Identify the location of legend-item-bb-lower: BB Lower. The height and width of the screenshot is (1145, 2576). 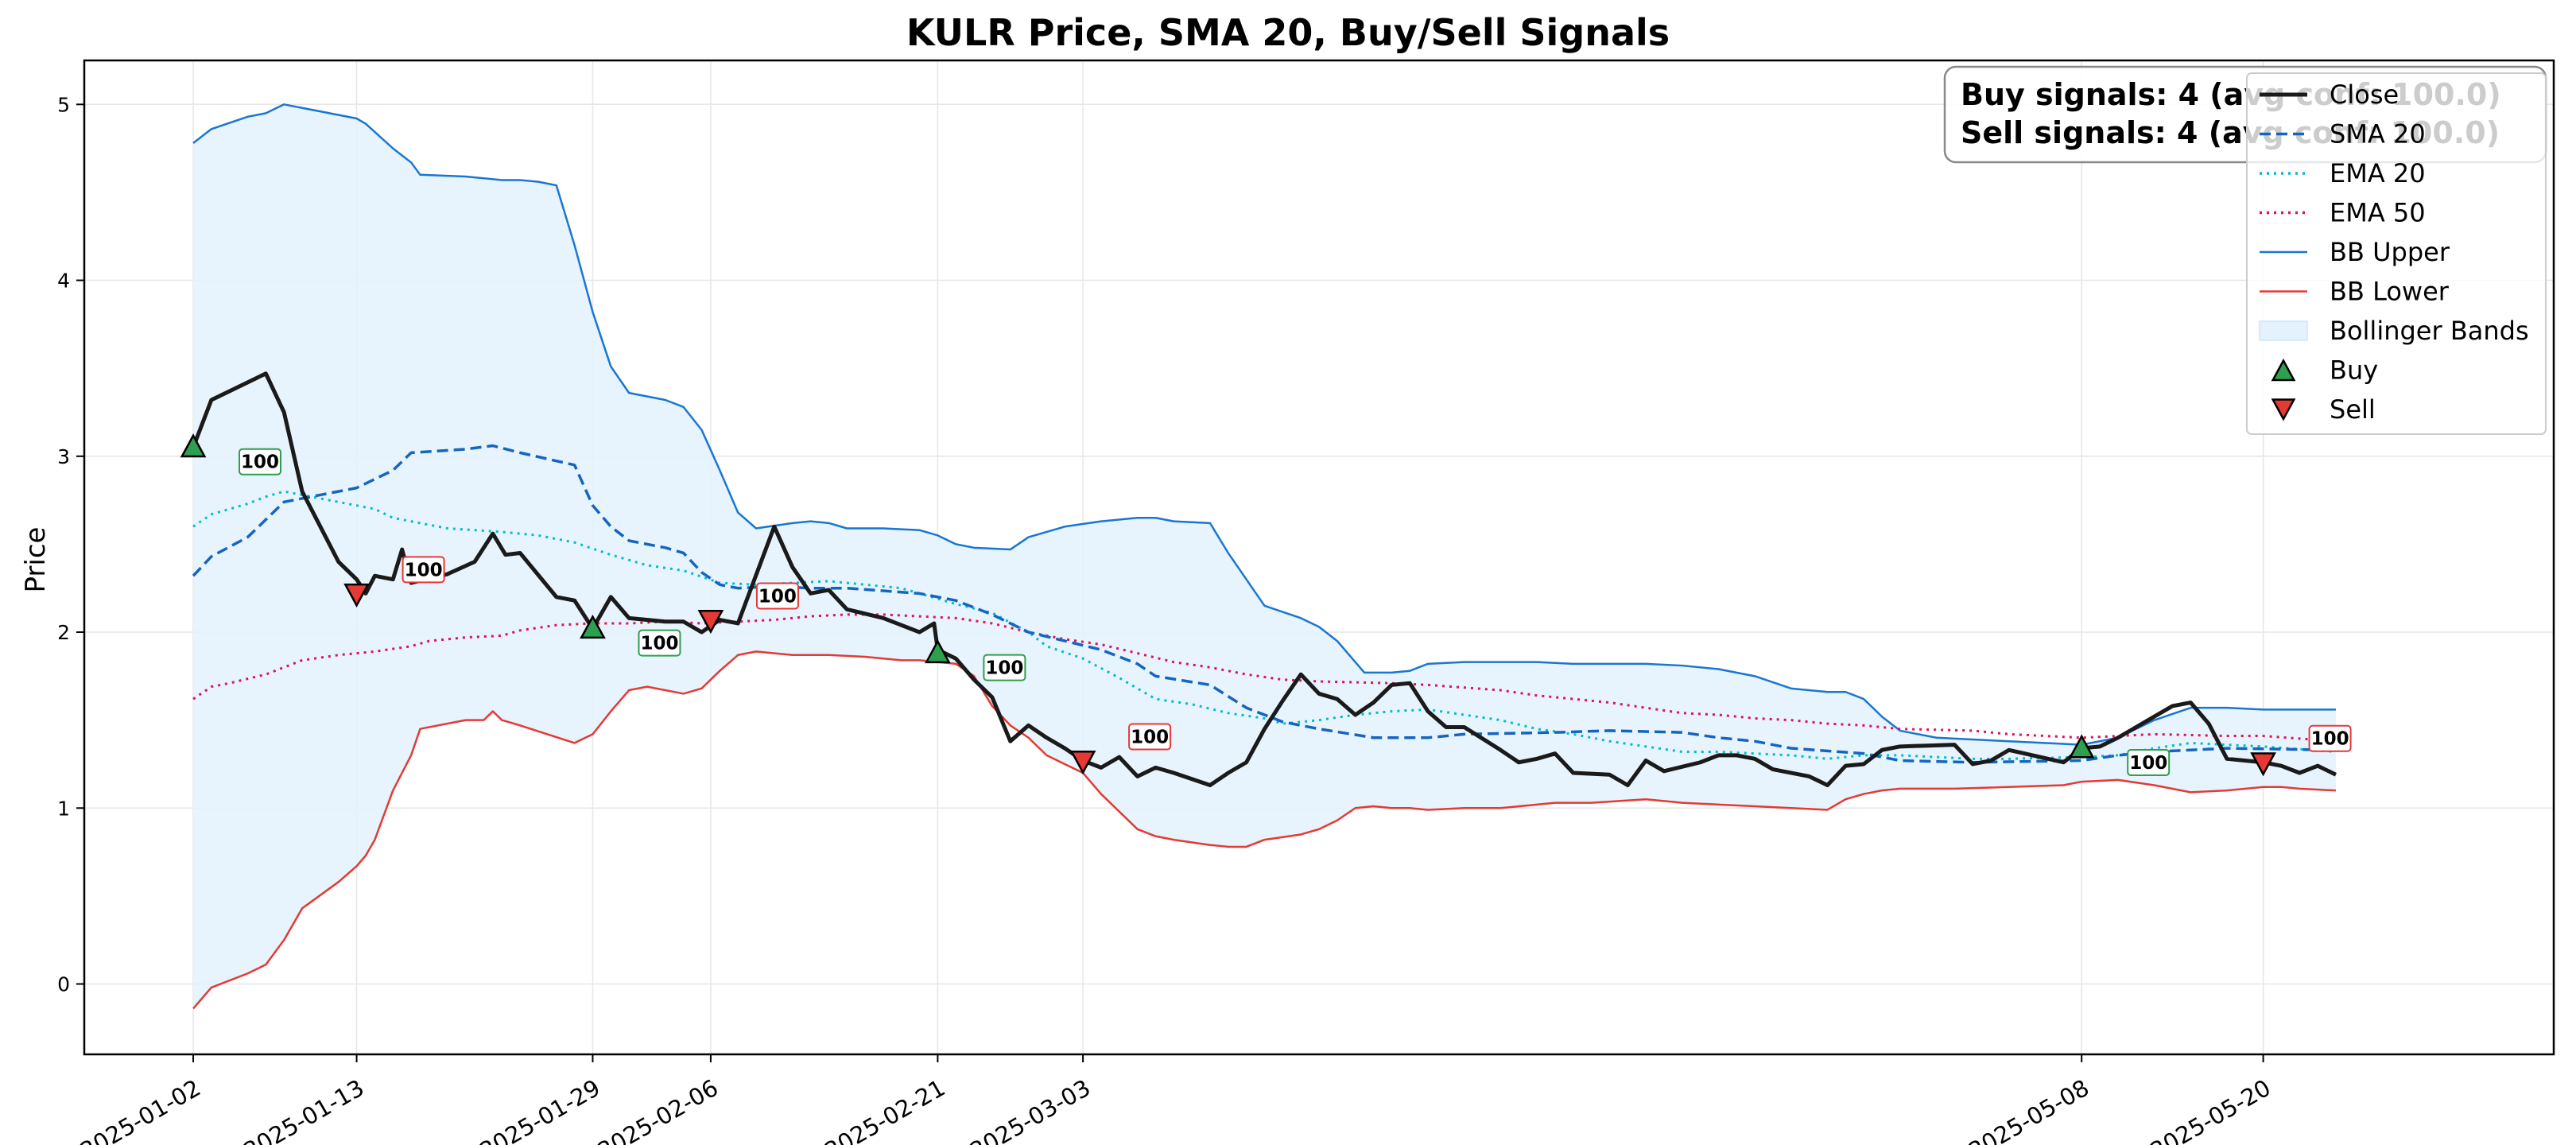
(2355, 292).